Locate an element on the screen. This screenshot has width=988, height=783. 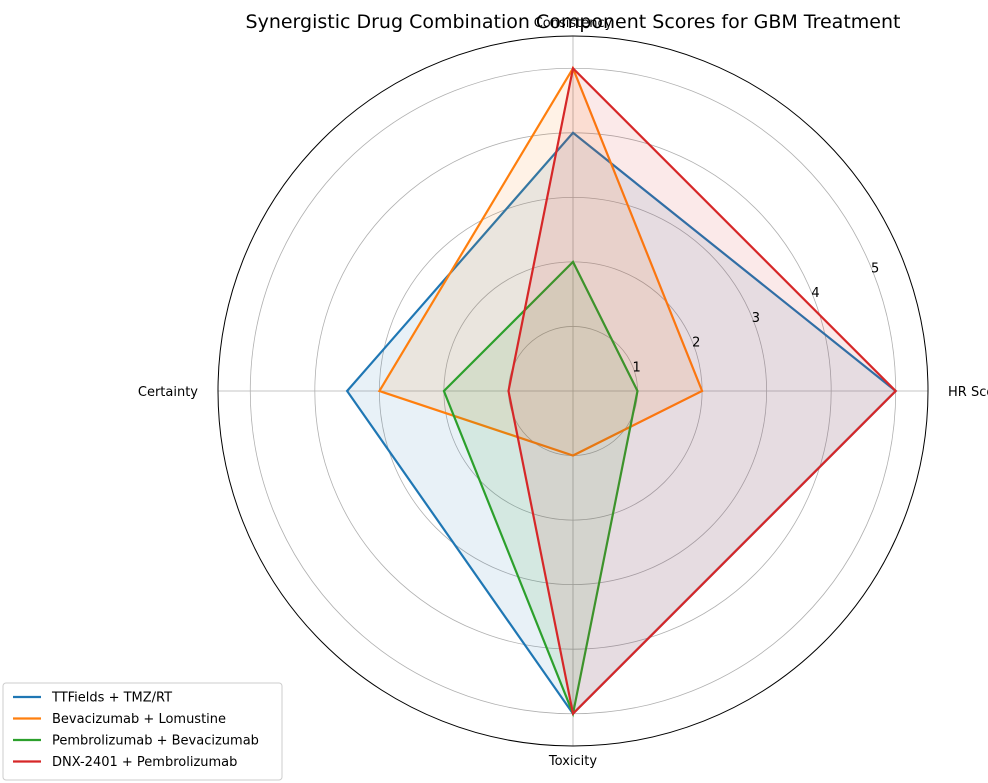
radial-tick-labels: 1 2 3 4 5 is located at coordinates (755, 318).